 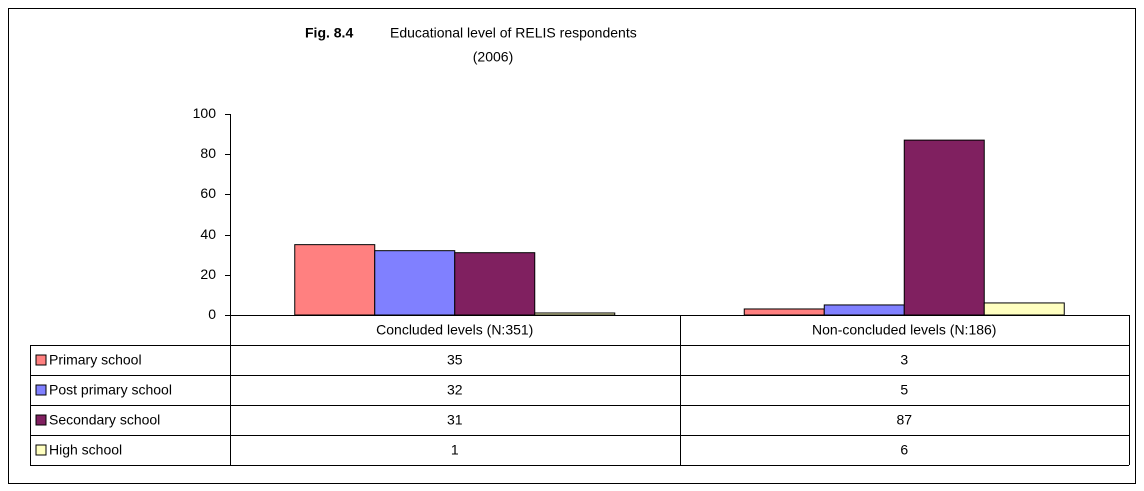 I want to click on table-value: 35, so click(x=455, y=360).